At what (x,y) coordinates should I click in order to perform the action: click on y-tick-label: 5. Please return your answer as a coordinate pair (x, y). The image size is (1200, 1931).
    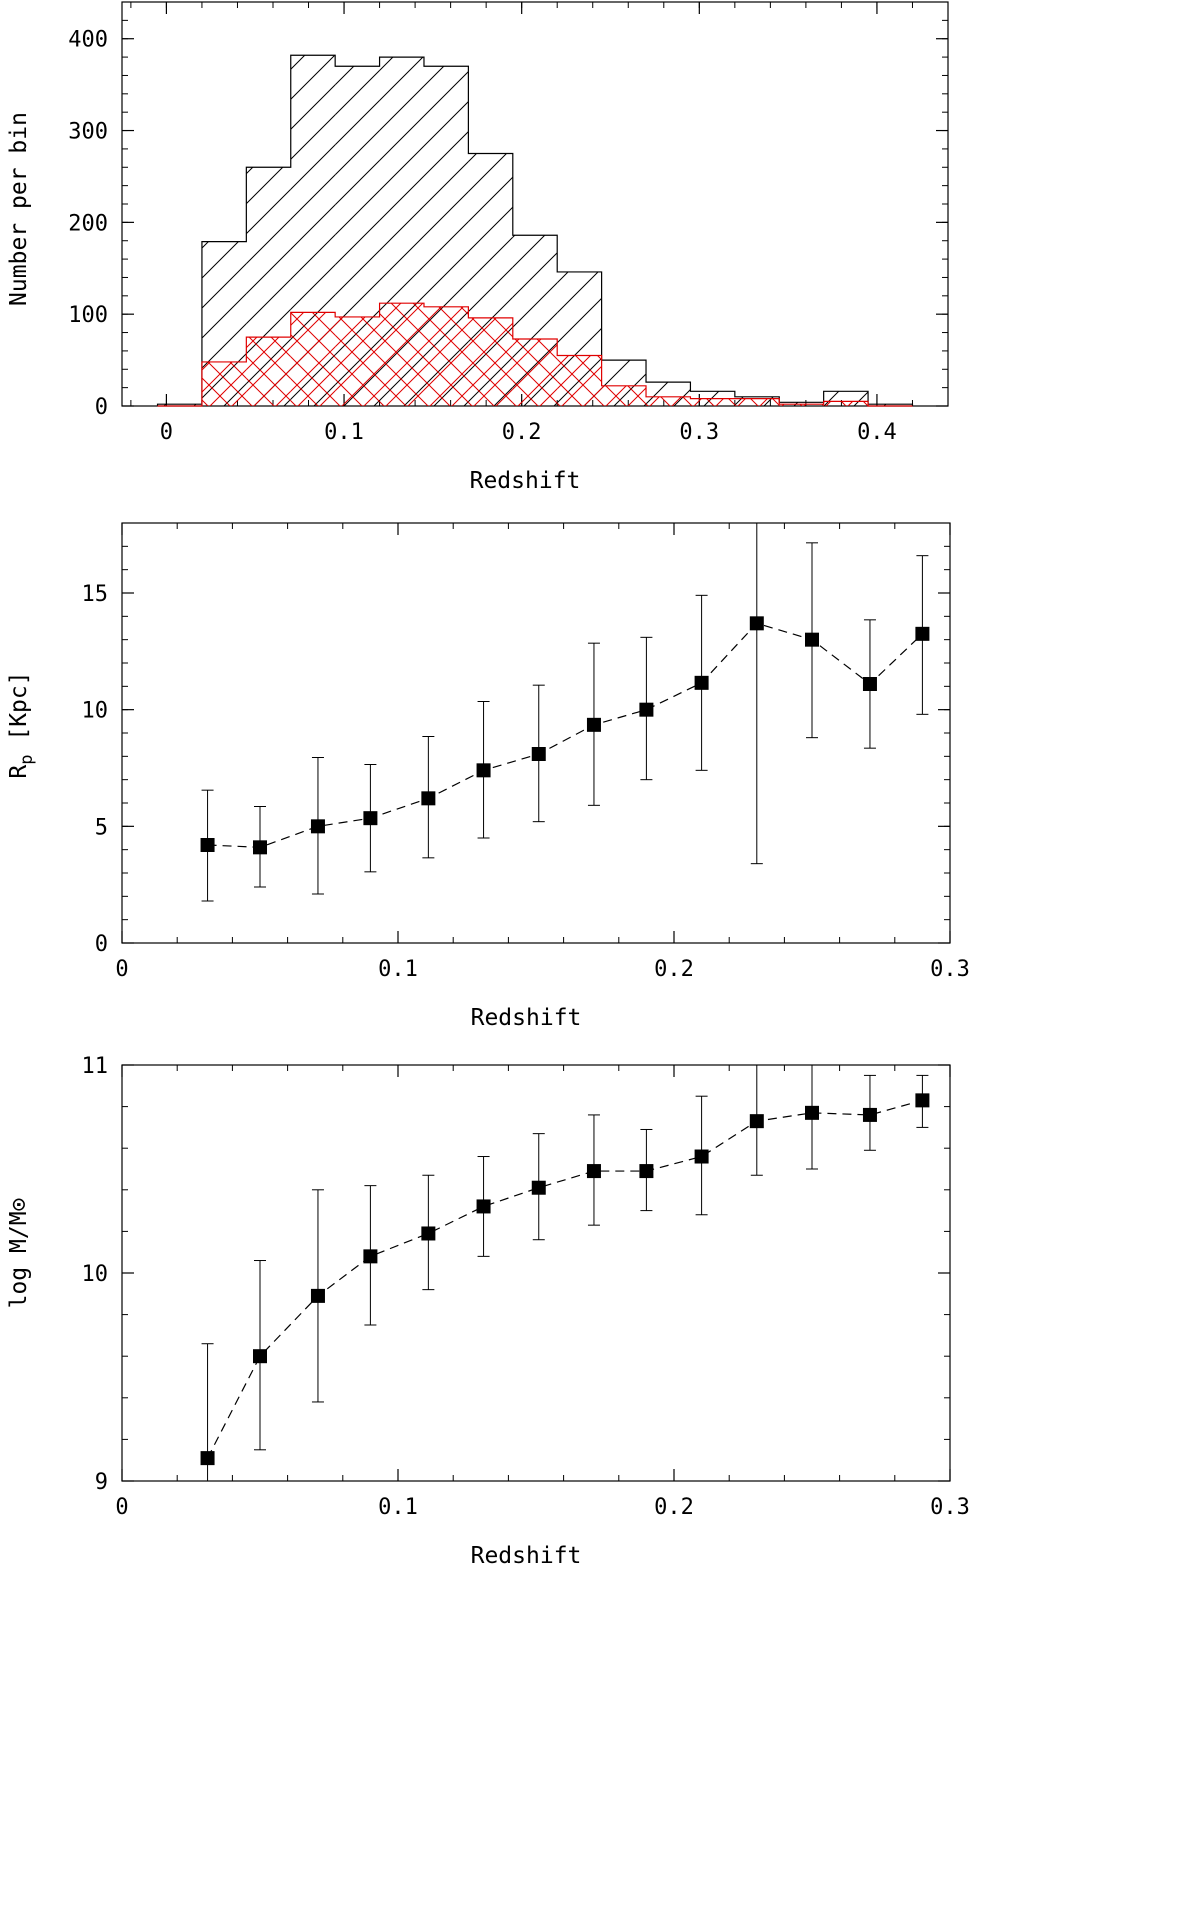
    Looking at the image, I should click on (101, 827).